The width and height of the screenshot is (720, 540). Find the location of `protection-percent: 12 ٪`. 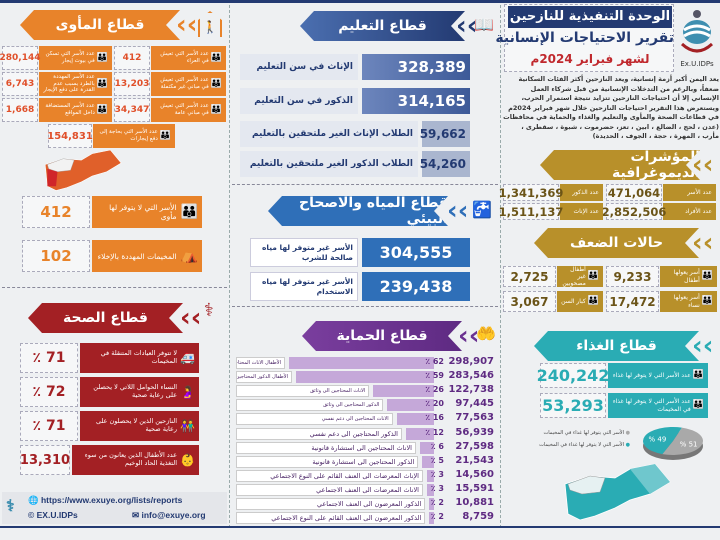

protection-percent: 12 ٪ is located at coordinates (434, 432).